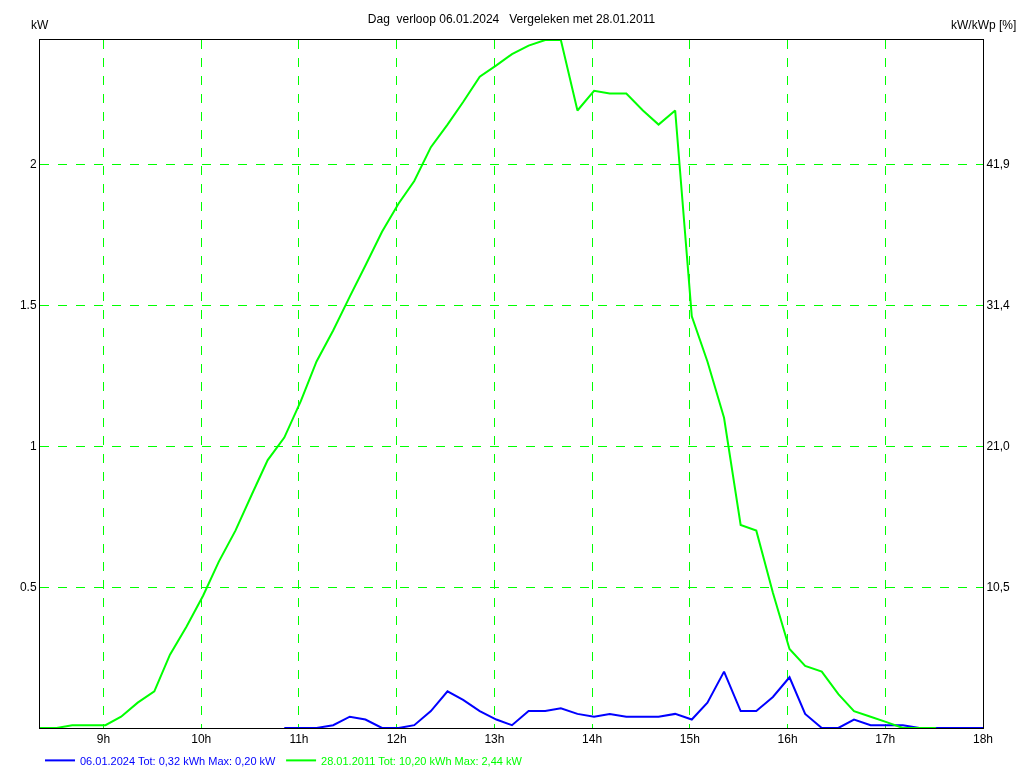 Image resolution: width=1024 pixels, height=768 pixels. What do you see at coordinates (28, 305) in the screenshot?
I see `y-tick-label: 1.5` at bounding box center [28, 305].